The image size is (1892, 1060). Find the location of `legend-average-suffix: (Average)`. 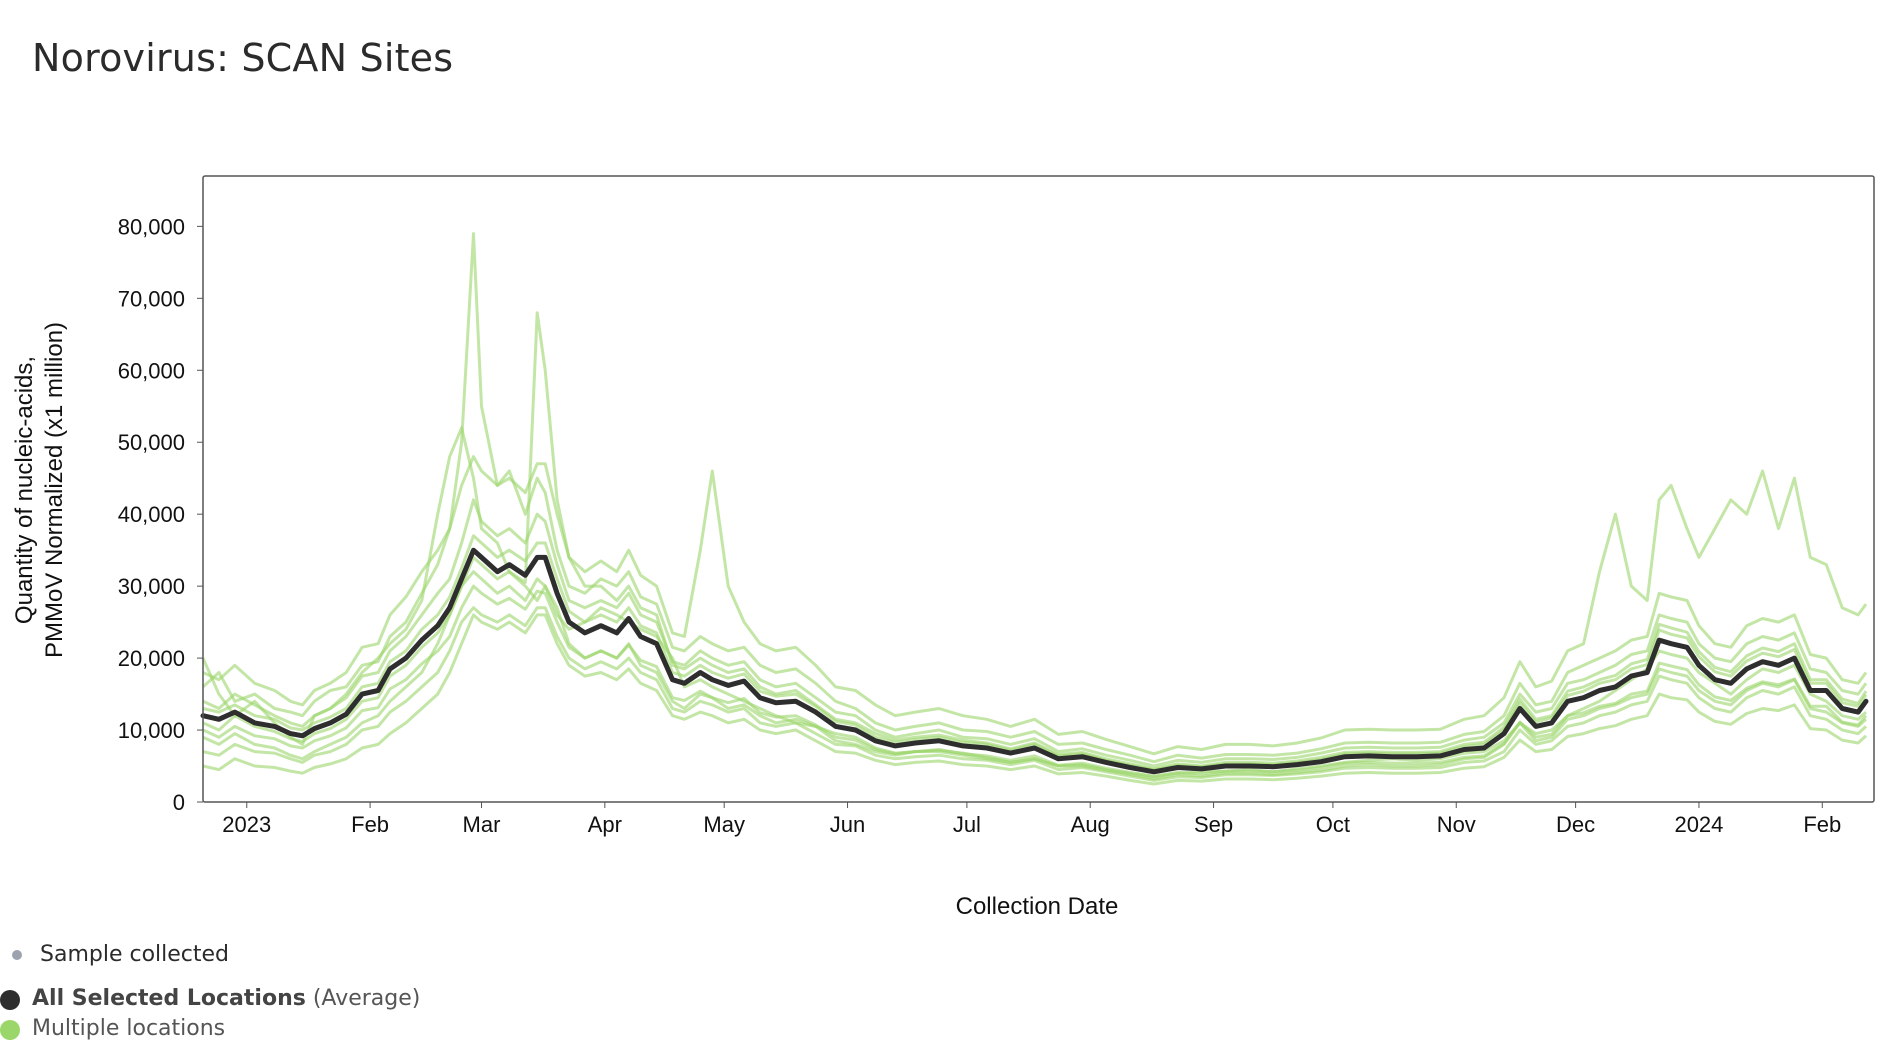

legend-average-suffix: (Average) is located at coordinates (366, 998).